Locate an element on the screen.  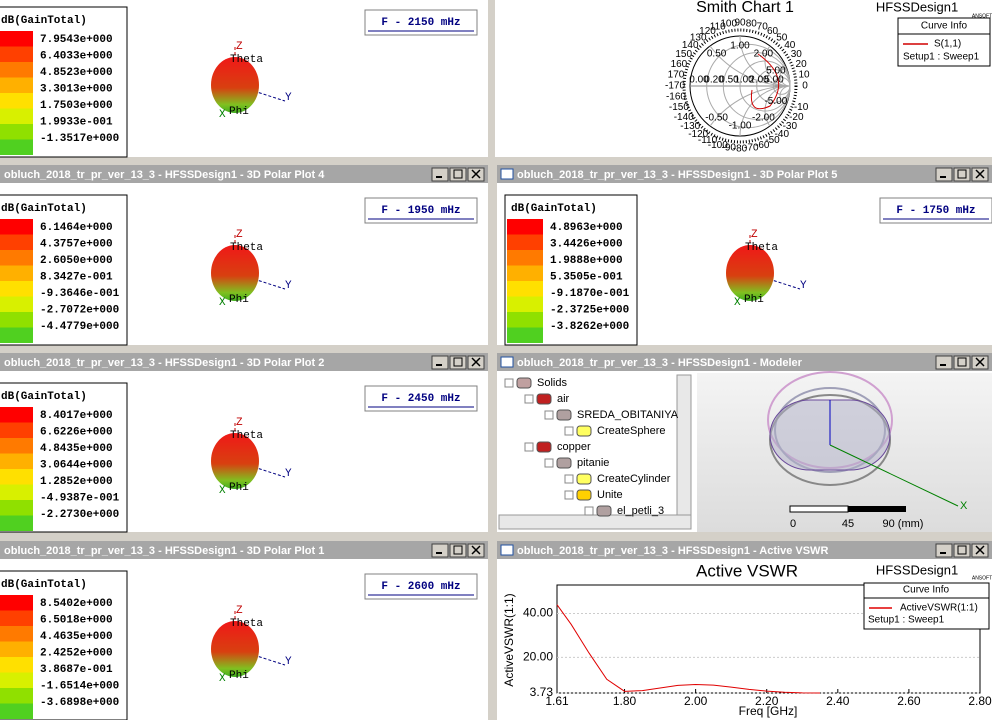
legend-value: 6.1464e+000 is located at coordinates (76, 228).